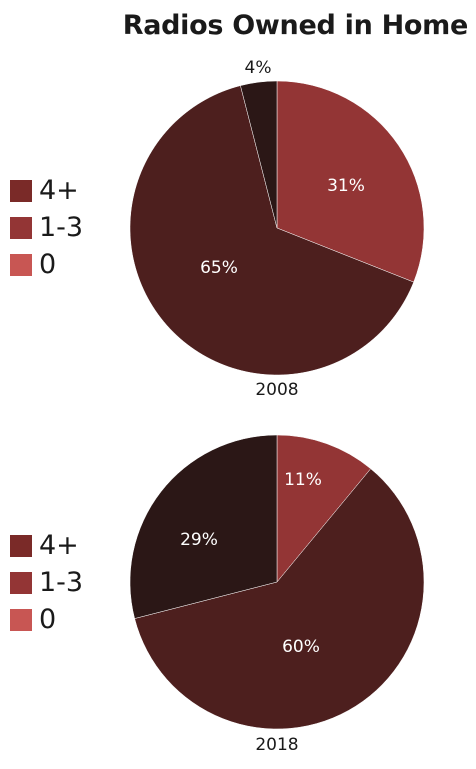  What do you see at coordinates (295, 25) in the screenshot?
I see `chart-title: Radios Owned in Home` at bounding box center [295, 25].